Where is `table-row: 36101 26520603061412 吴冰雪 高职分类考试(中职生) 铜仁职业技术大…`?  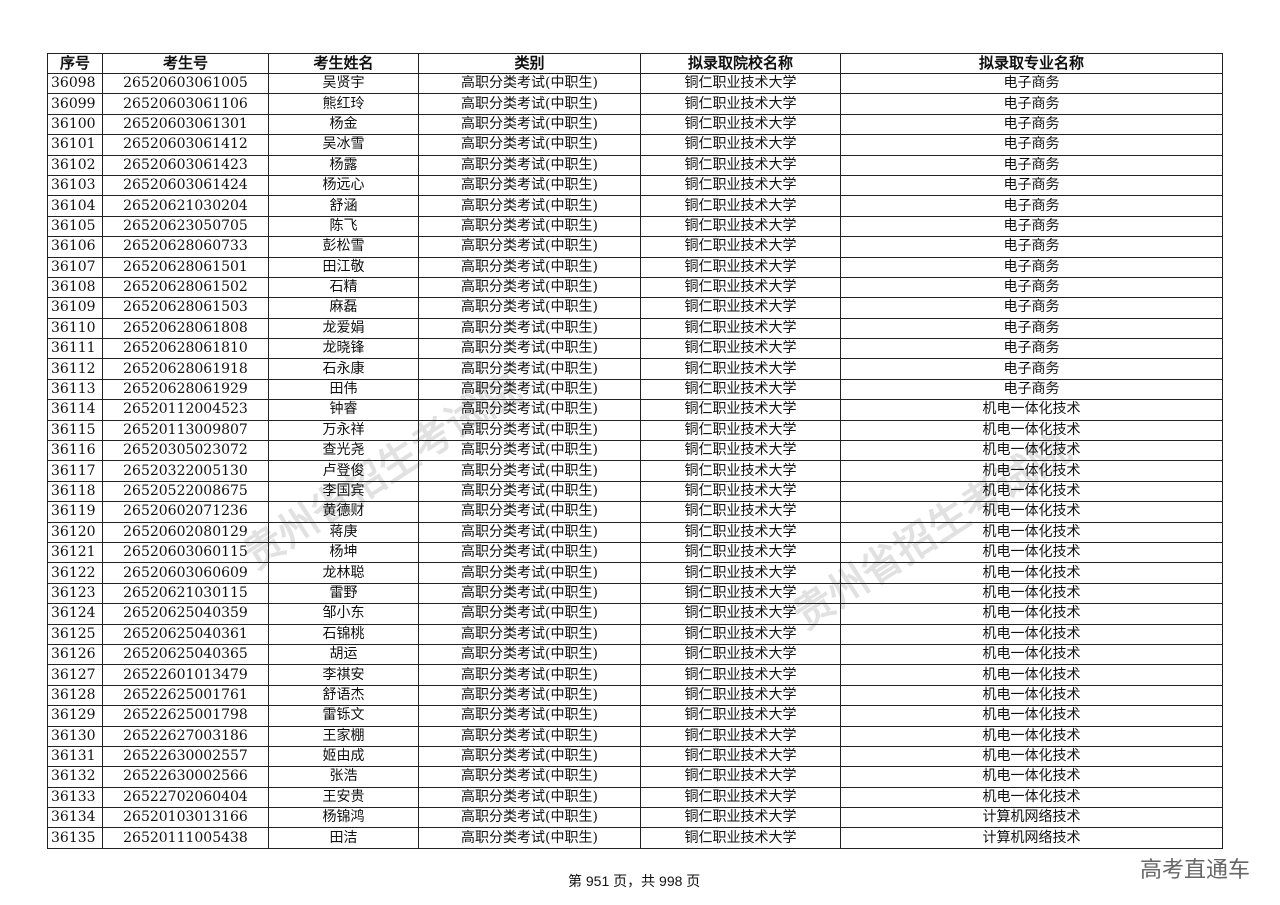 table-row: 36101 26520603061412 吴冰雪 高职分类考试(中职生) 铜仁职业技术大… is located at coordinates (635, 145).